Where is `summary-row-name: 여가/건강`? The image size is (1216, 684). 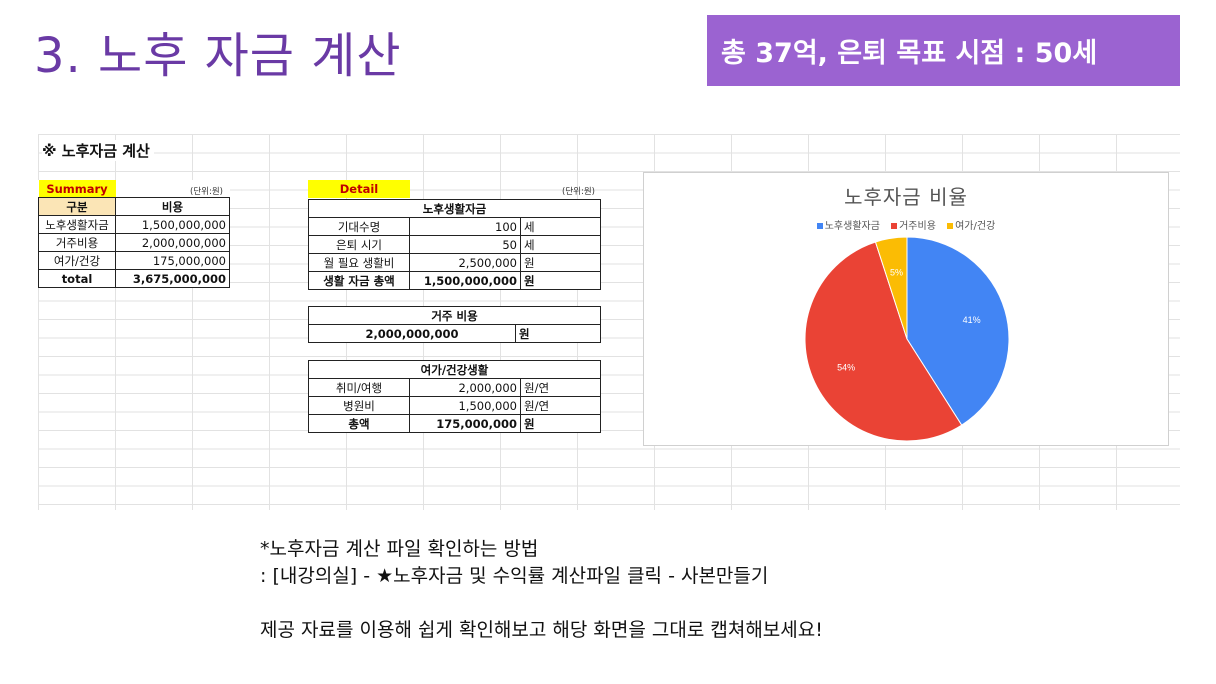
summary-row-name: 여가/건강 is located at coordinates (77, 260).